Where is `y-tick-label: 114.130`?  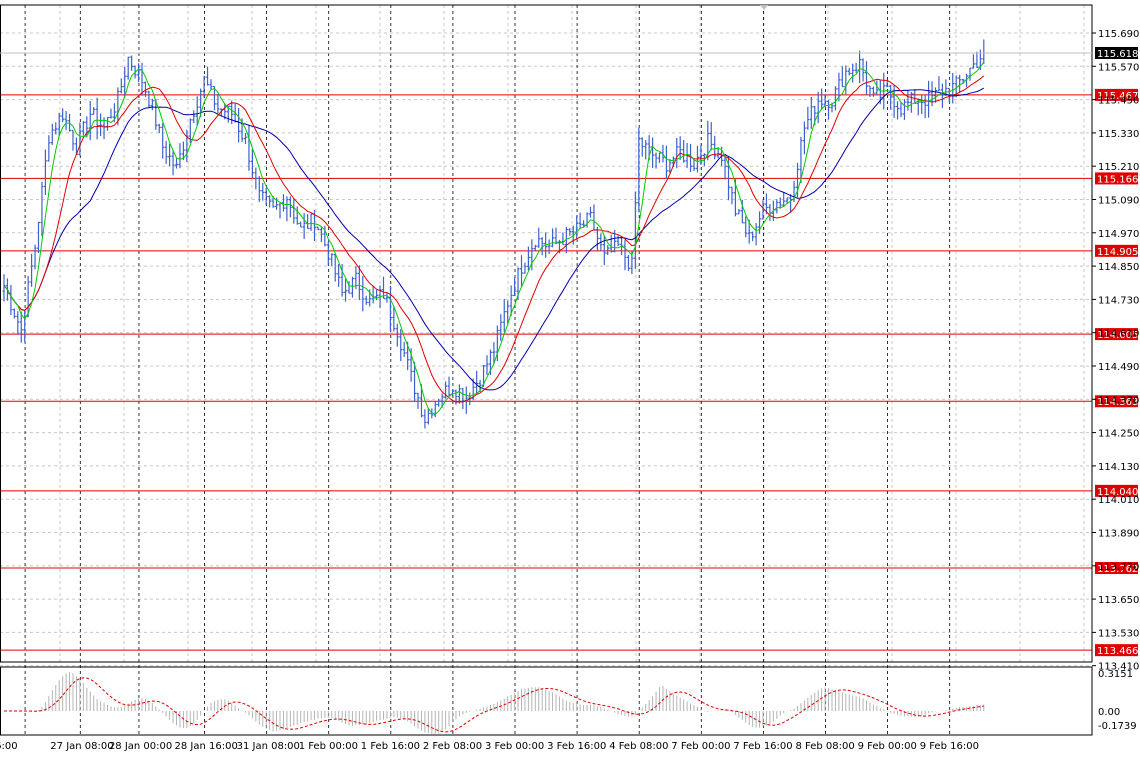 y-tick-label: 114.130 is located at coordinates (1118, 467).